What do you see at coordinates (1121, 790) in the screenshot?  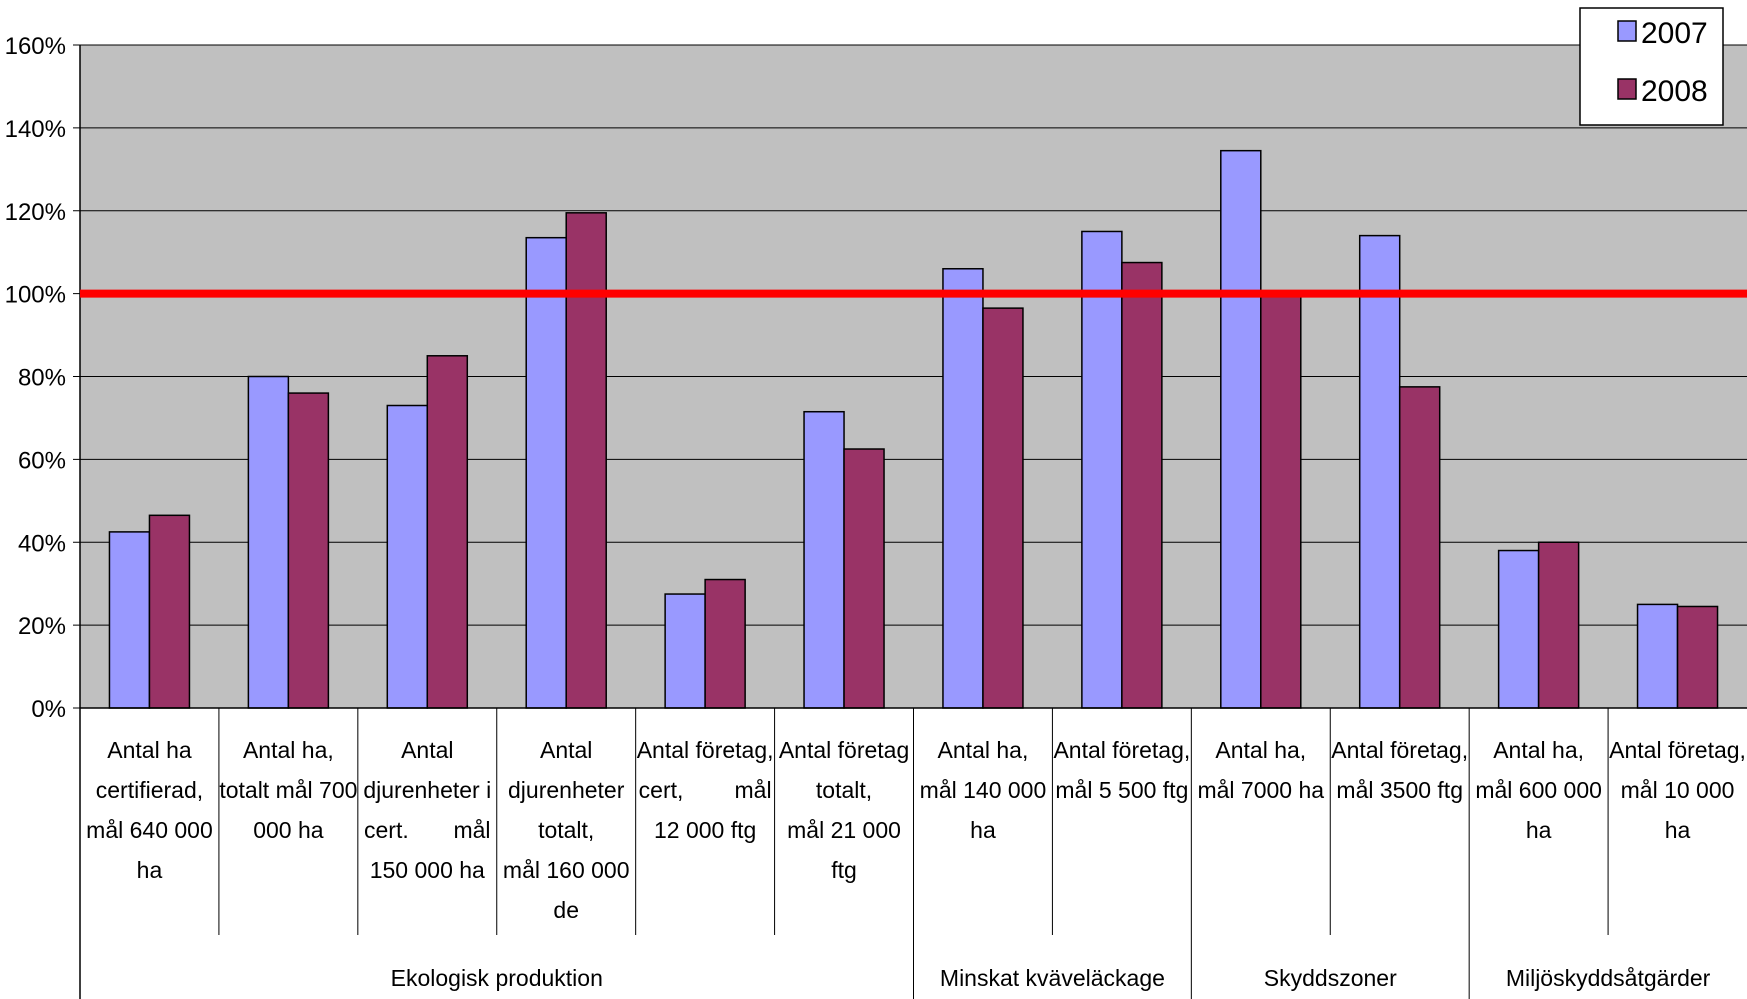 I see `category-label: mål 5 500 ftg` at bounding box center [1121, 790].